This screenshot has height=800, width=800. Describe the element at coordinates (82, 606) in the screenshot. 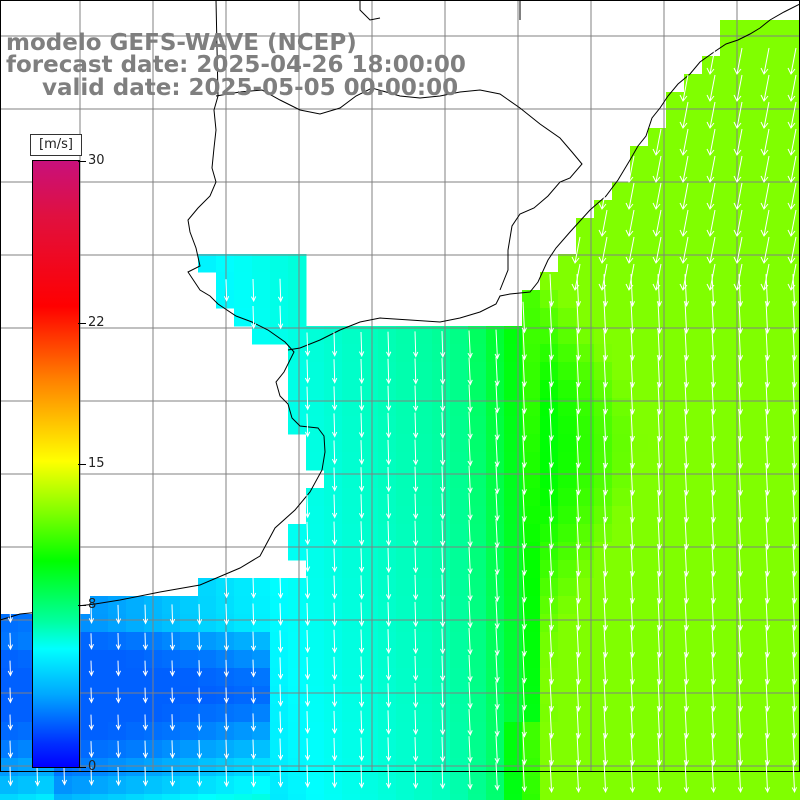

I see `colorbar-tick` at that location.